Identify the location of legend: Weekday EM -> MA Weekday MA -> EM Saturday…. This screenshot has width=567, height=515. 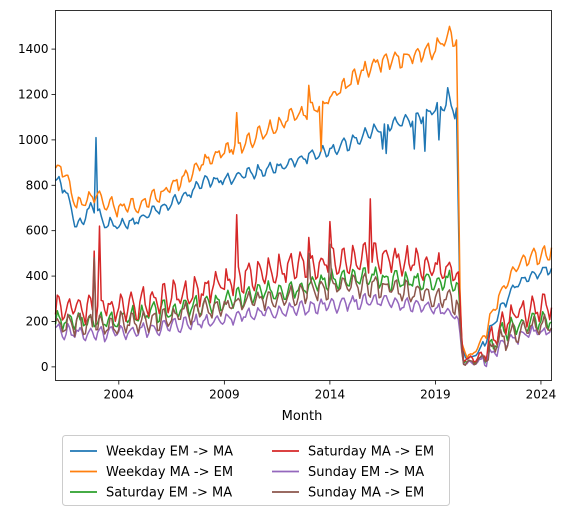
(256, 470).